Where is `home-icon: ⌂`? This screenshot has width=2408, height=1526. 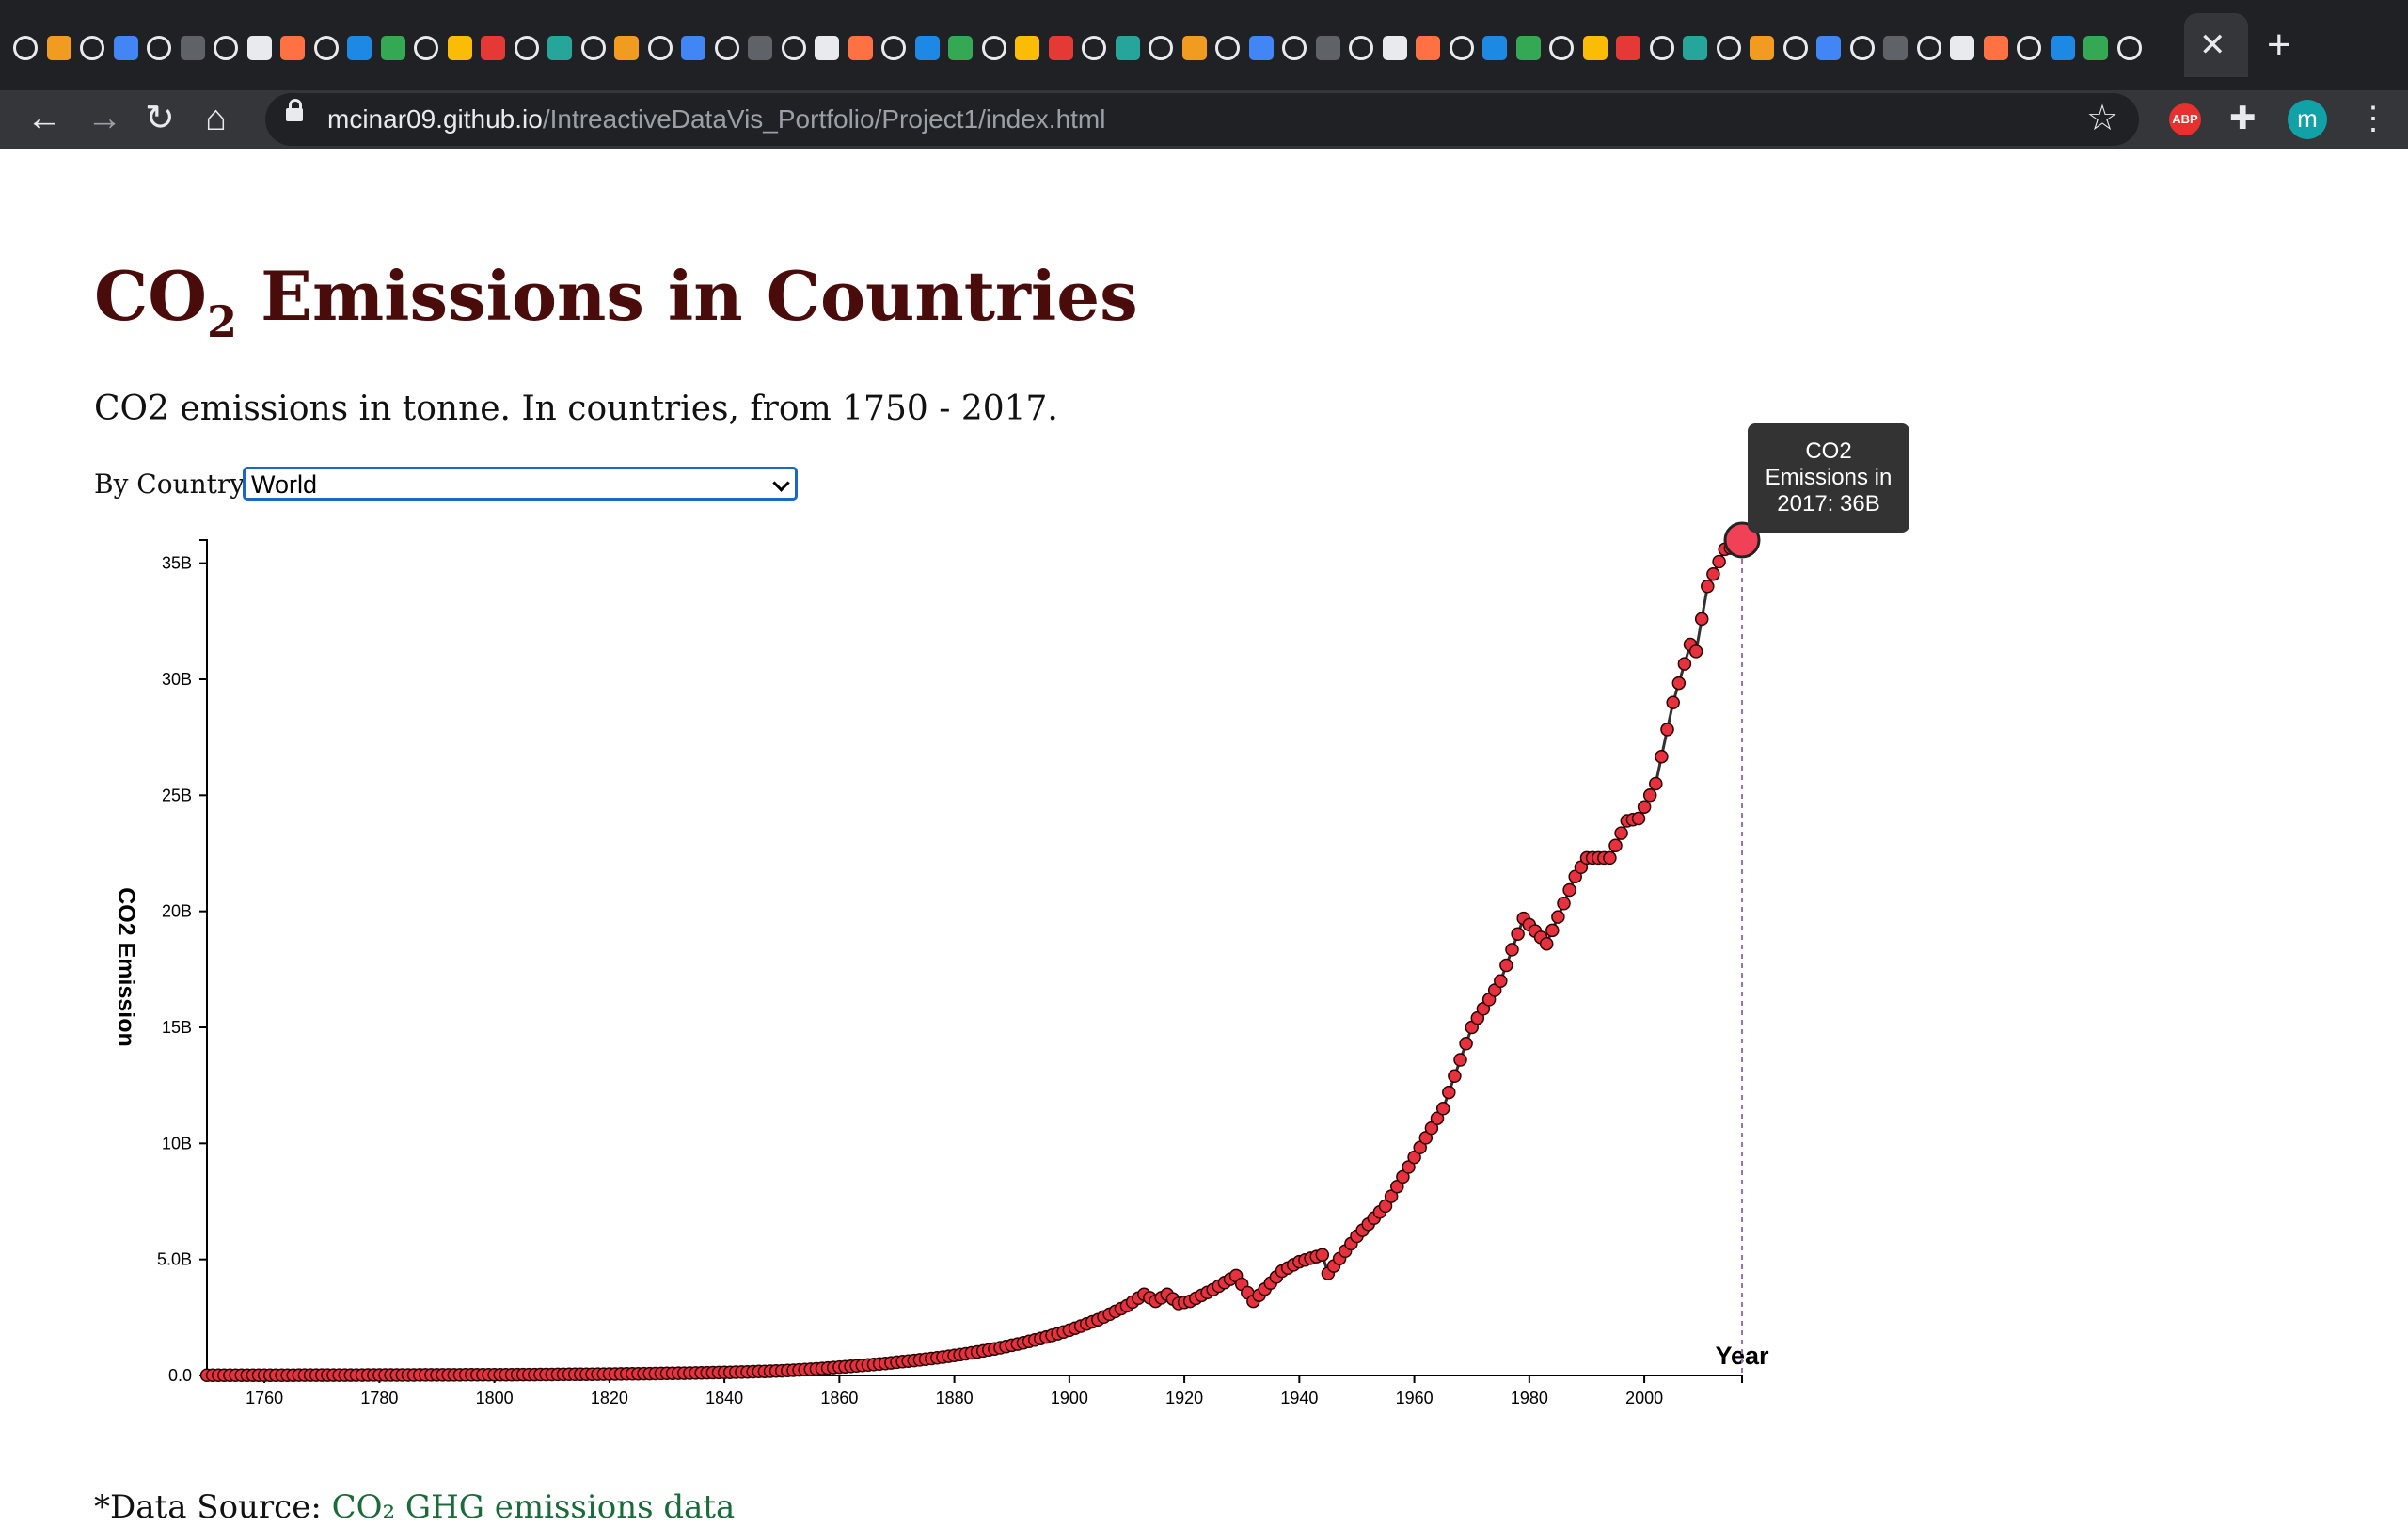
home-icon: ⌂ is located at coordinates (216, 118).